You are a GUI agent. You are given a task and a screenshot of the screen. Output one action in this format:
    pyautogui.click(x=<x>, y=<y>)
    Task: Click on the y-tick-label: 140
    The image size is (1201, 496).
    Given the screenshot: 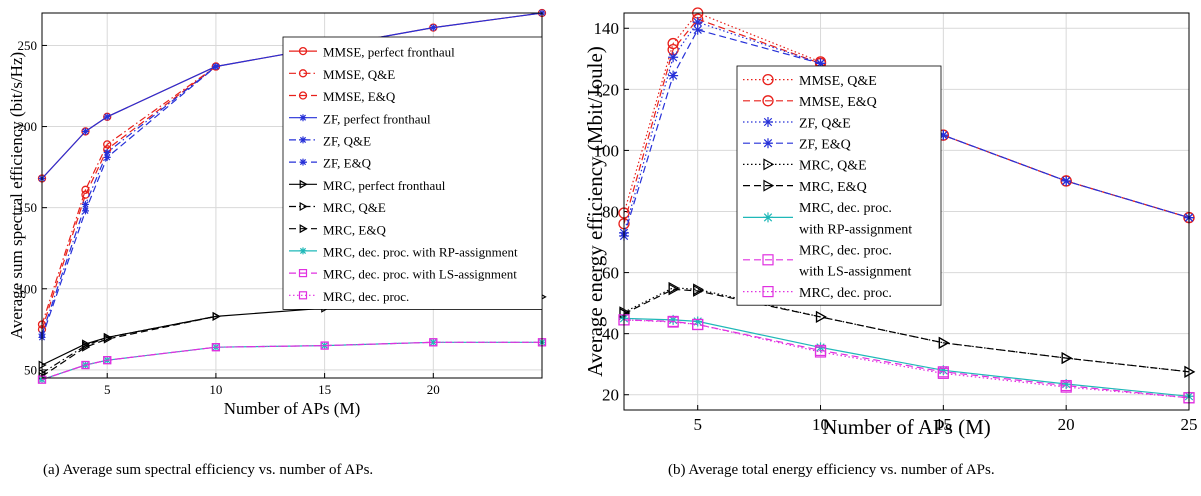 What is the action you would take?
    pyautogui.click(x=607, y=28)
    